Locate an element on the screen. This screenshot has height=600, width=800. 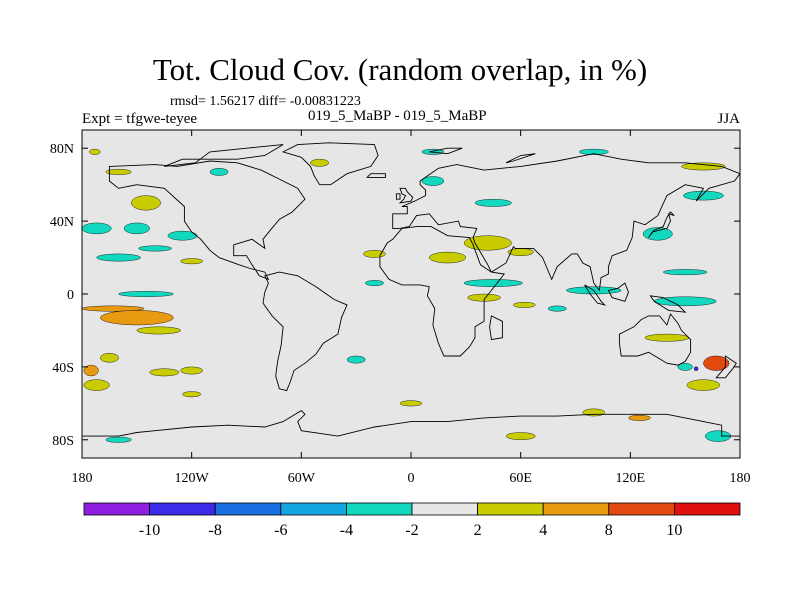
colorbar-label: 8 is located at coordinates (609, 530).